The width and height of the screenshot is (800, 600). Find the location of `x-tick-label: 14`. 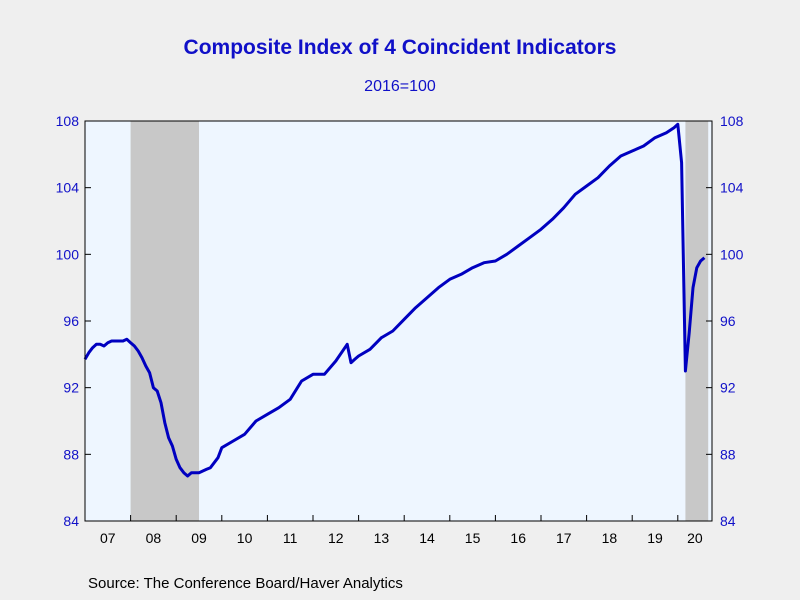

x-tick-label: 14 is located at coordinates (427, 538).